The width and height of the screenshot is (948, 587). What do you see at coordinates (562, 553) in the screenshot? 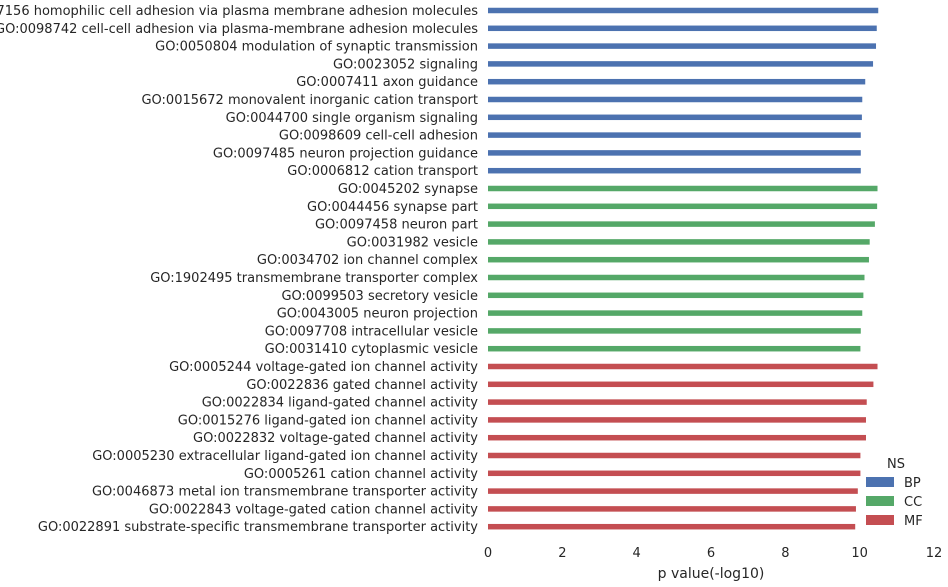
I see `x-tick-label: 2` at bounding box center [562, 553].